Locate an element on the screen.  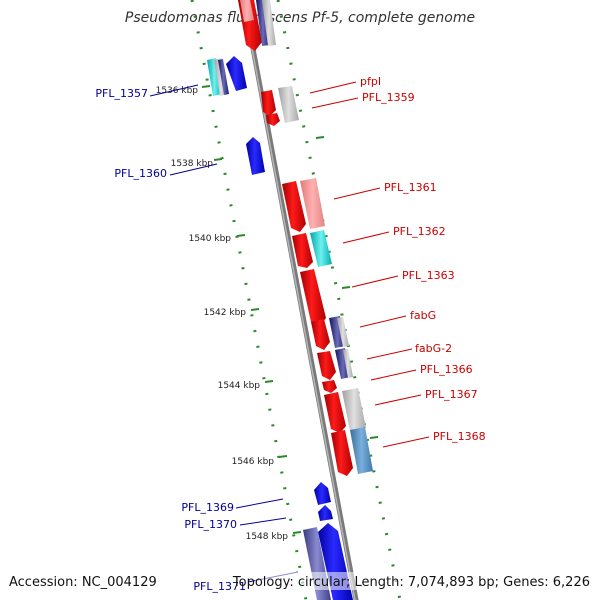
tick-label: 1544 kbp is located at coordinates (239, 386).